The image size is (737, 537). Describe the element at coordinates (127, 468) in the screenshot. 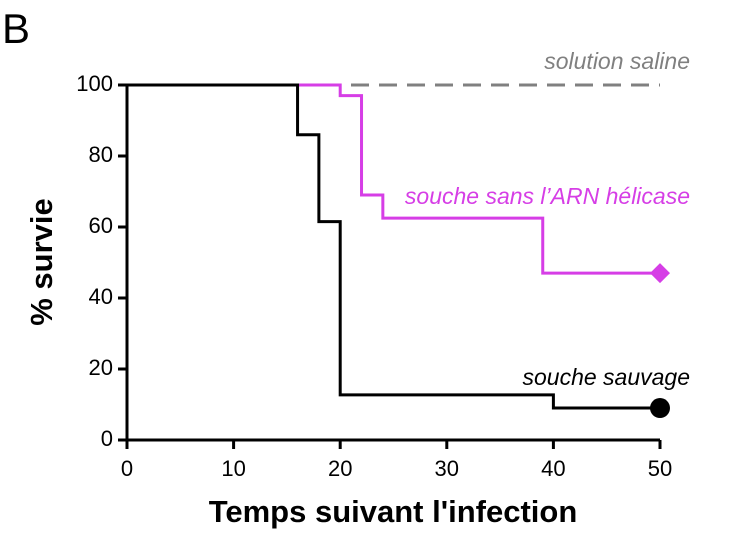

I see `x-tick-label: 0` at that location.